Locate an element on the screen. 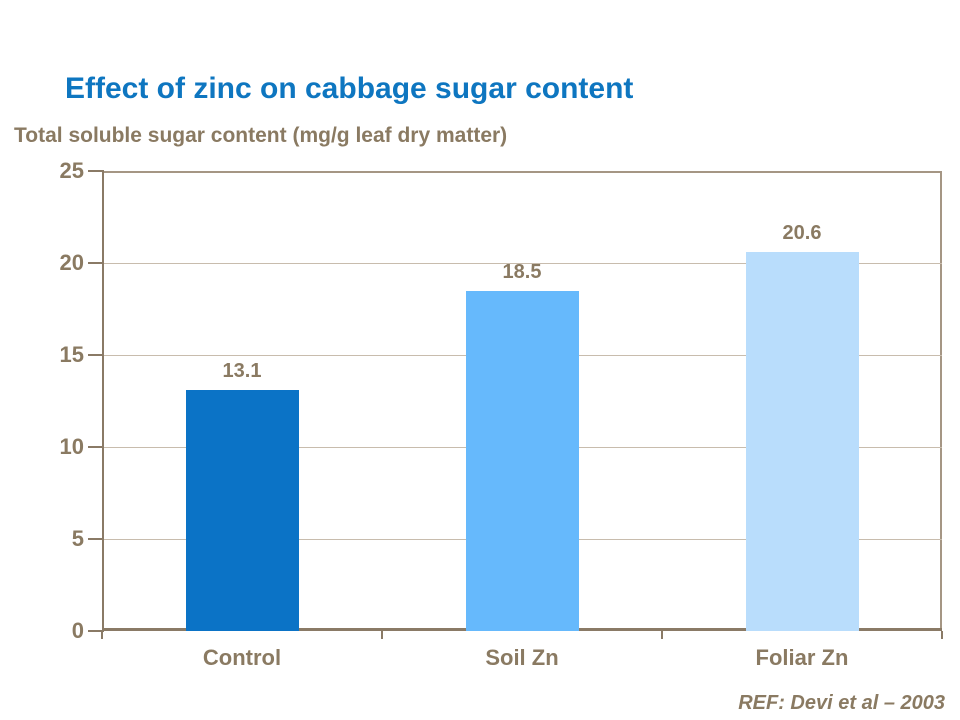  bar-value-label-2: 20.6 is located at coordinates (802, 232).